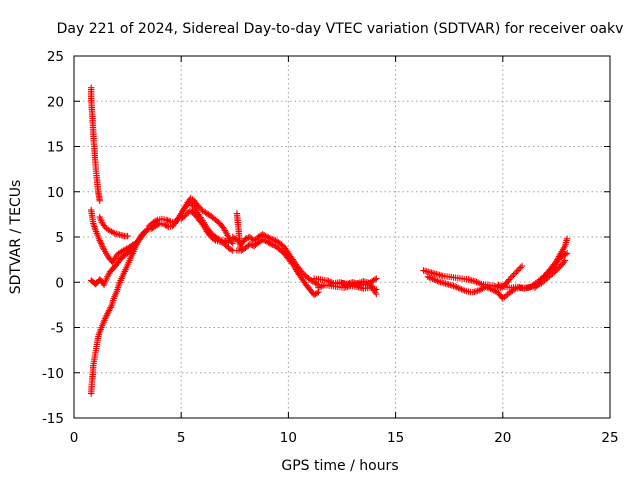 The height and width of the screenshot is (480, 640). I want to click on y-tick-label: 5, so click(59, 238).